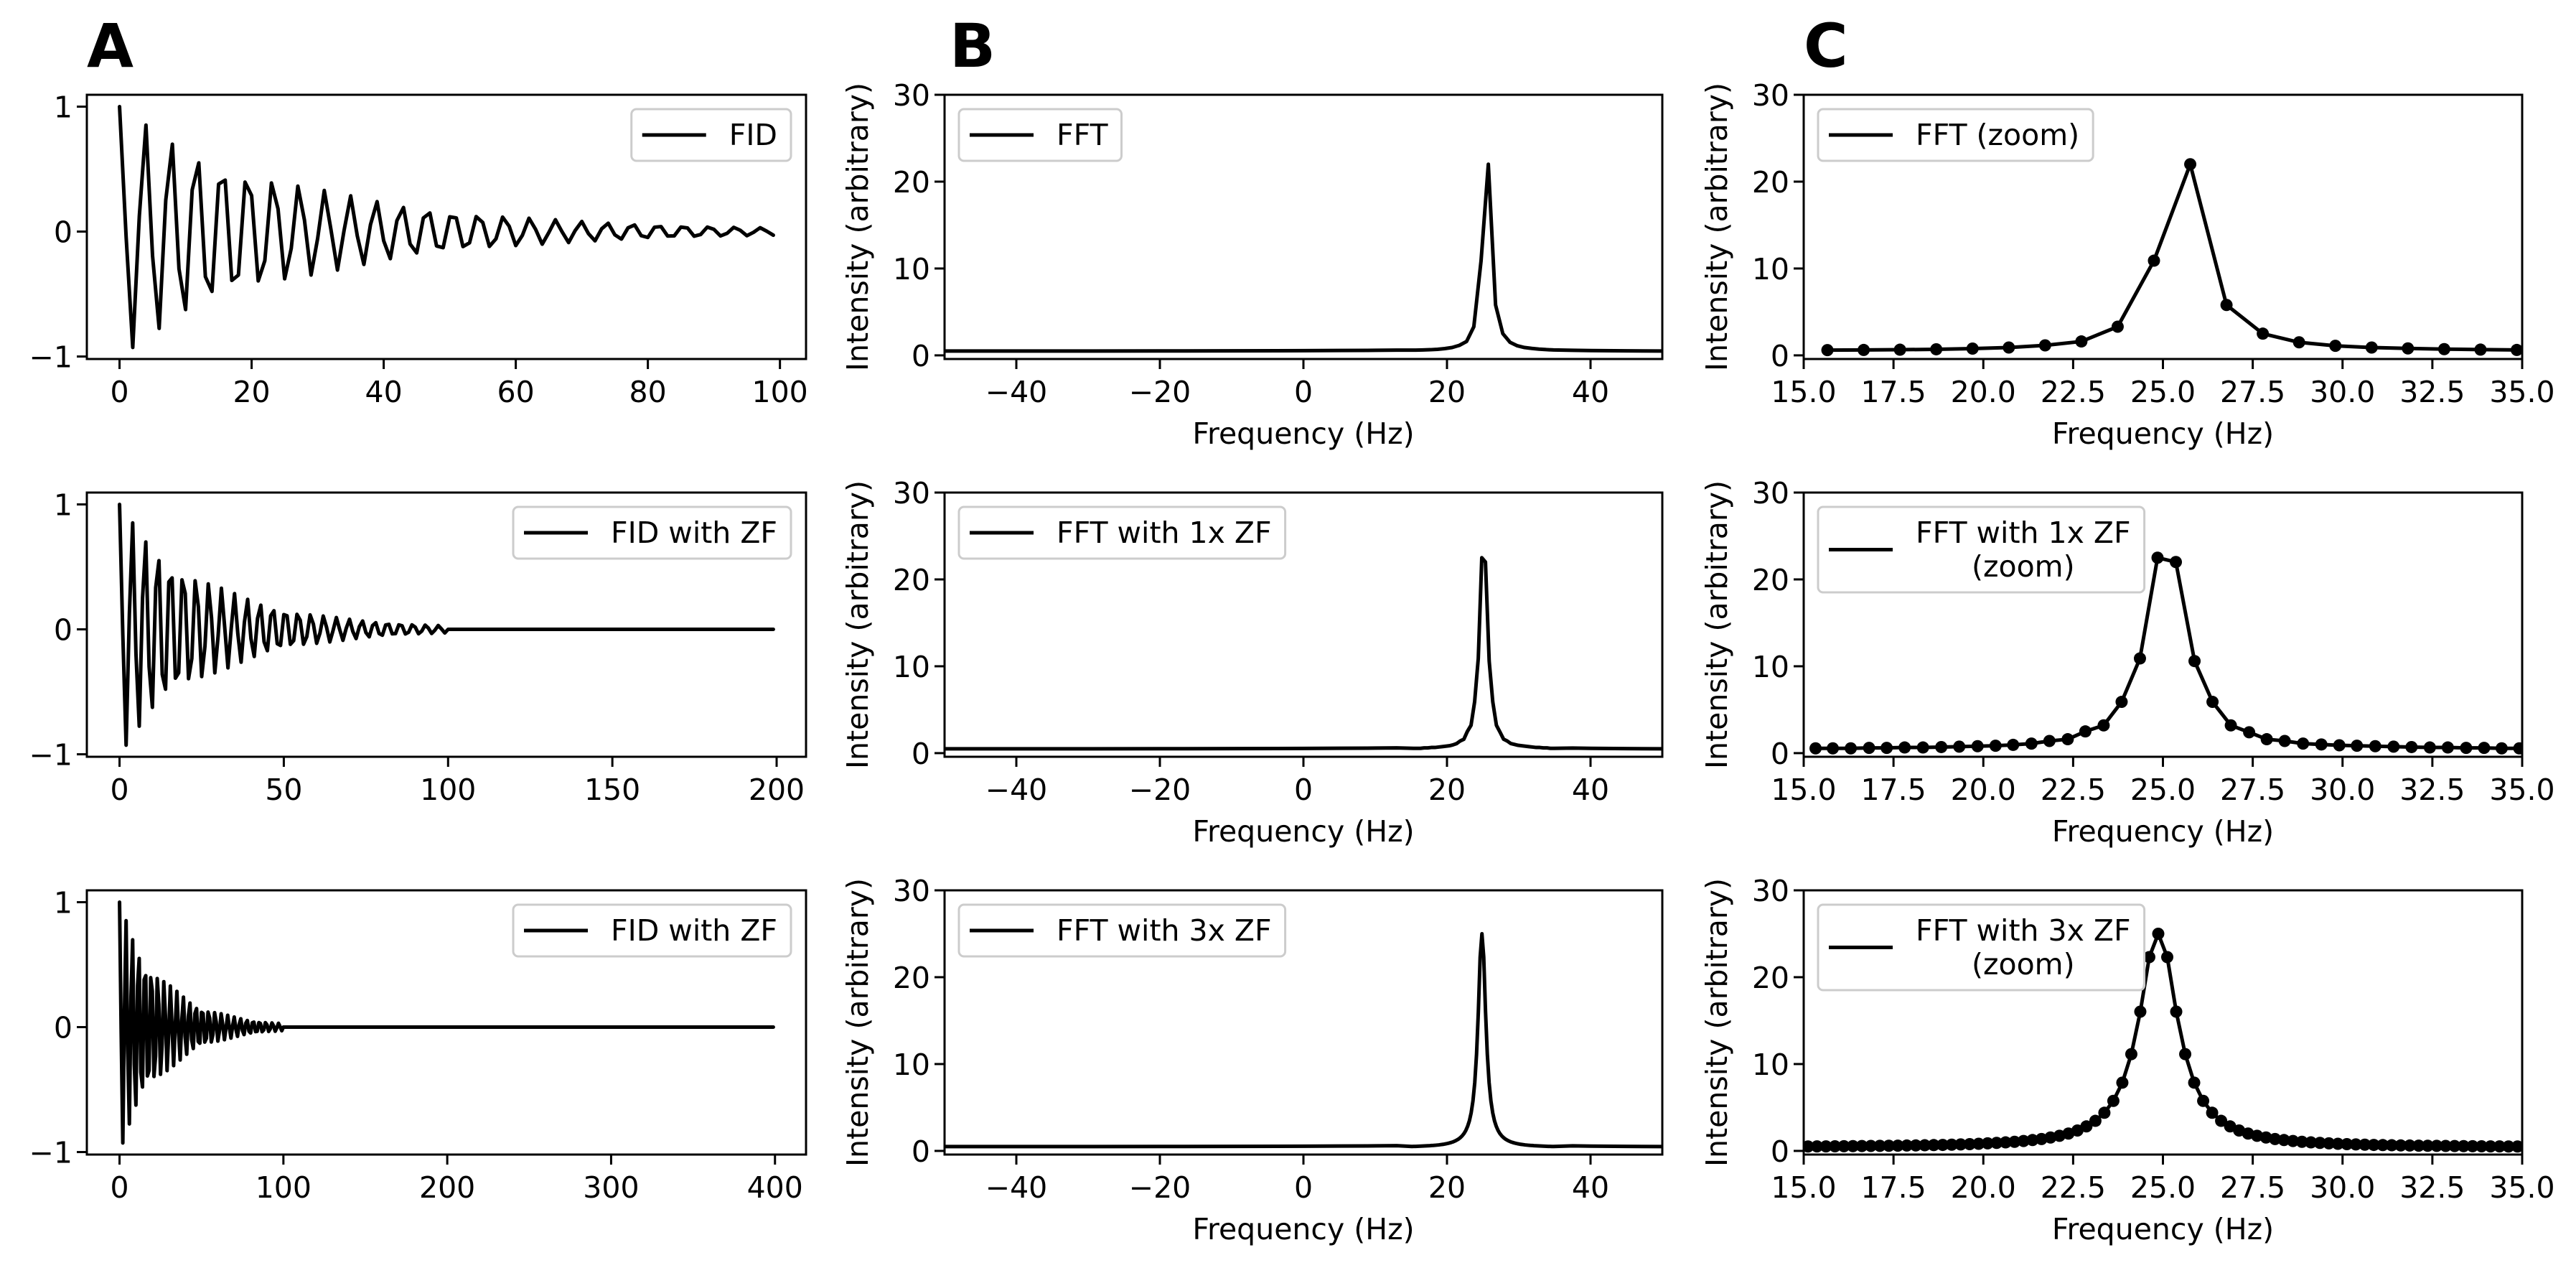  What do you see at coordinates (2343, 790) in the screenshot?
I see `x-tick-label: 30.0` at bounding box center [2343, 790].